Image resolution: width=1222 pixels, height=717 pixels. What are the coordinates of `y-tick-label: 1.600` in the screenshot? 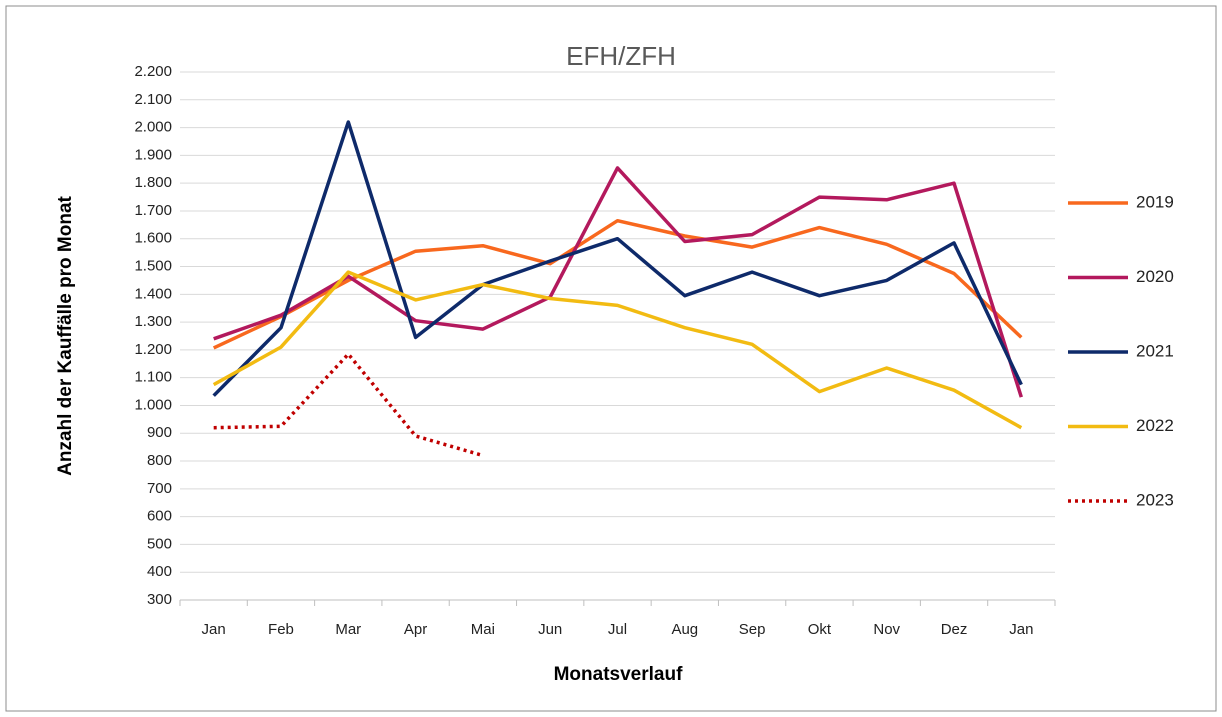 It's located at (153, 238).